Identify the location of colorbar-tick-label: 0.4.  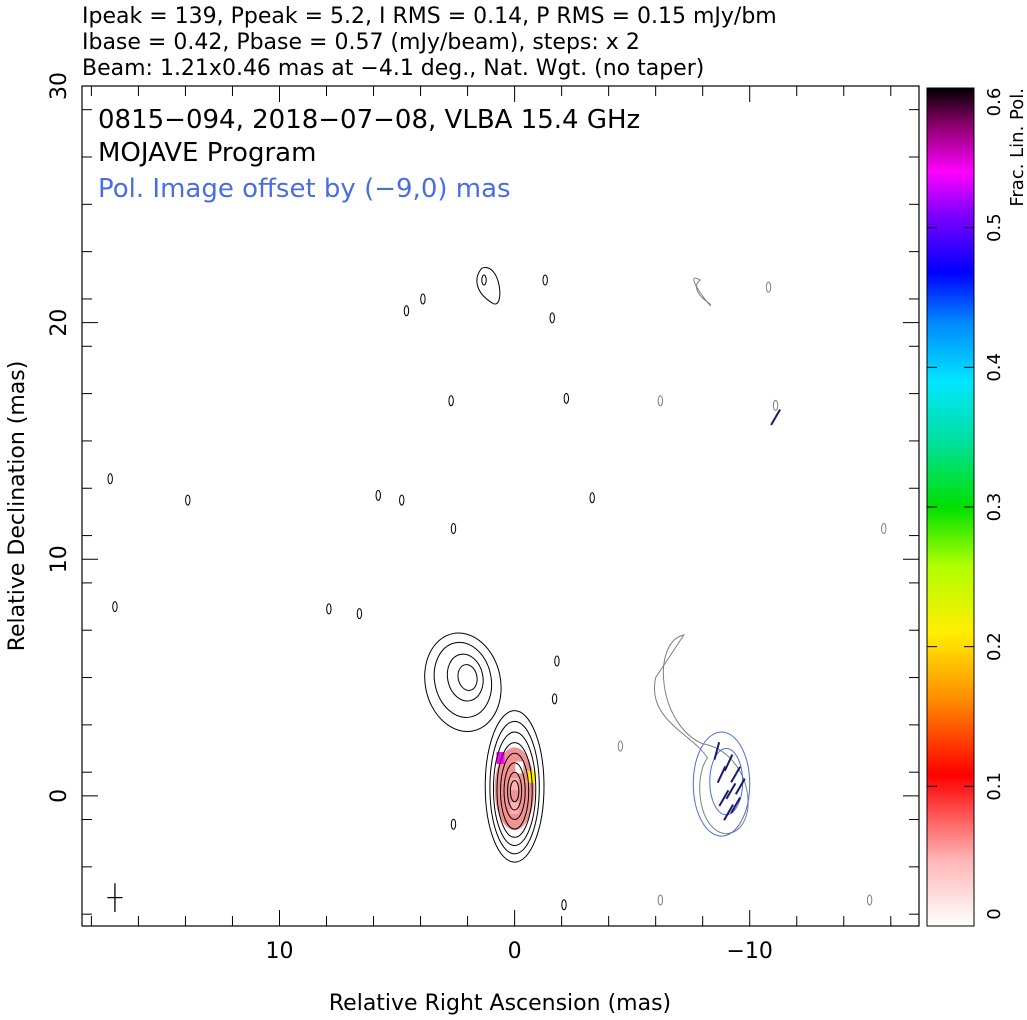
(994, 367).